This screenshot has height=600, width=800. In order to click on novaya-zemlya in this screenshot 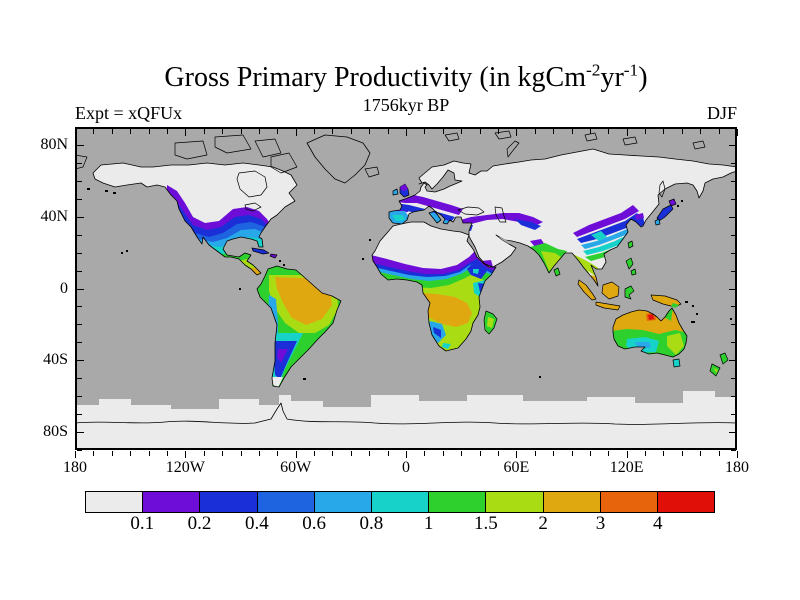, I will do `click(513, 149)`.